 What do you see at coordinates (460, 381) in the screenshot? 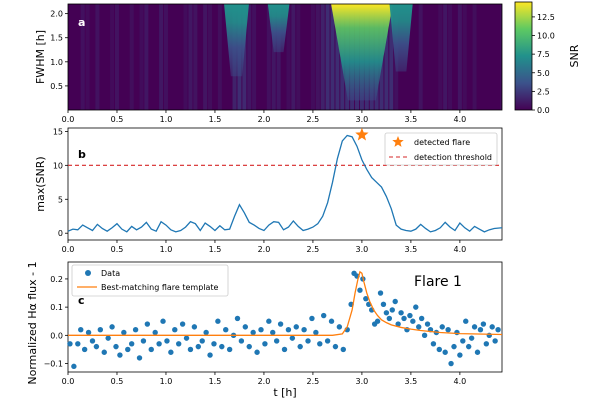
I see `panel-c-xtick-label: 4.0` at bounding box center [460, 381].